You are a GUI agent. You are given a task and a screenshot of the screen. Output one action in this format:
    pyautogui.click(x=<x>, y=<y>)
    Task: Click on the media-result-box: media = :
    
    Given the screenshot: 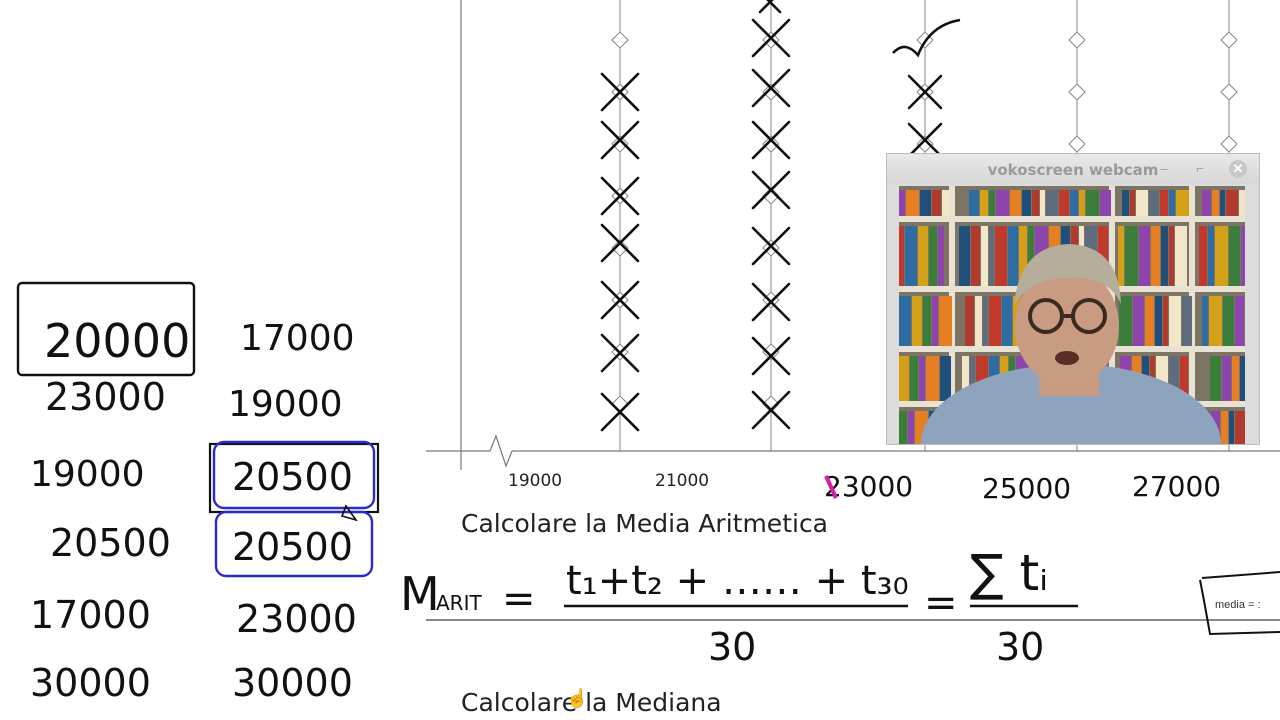 What is the action you would take?
    pyautogui.click(x=1243, y=605)
    